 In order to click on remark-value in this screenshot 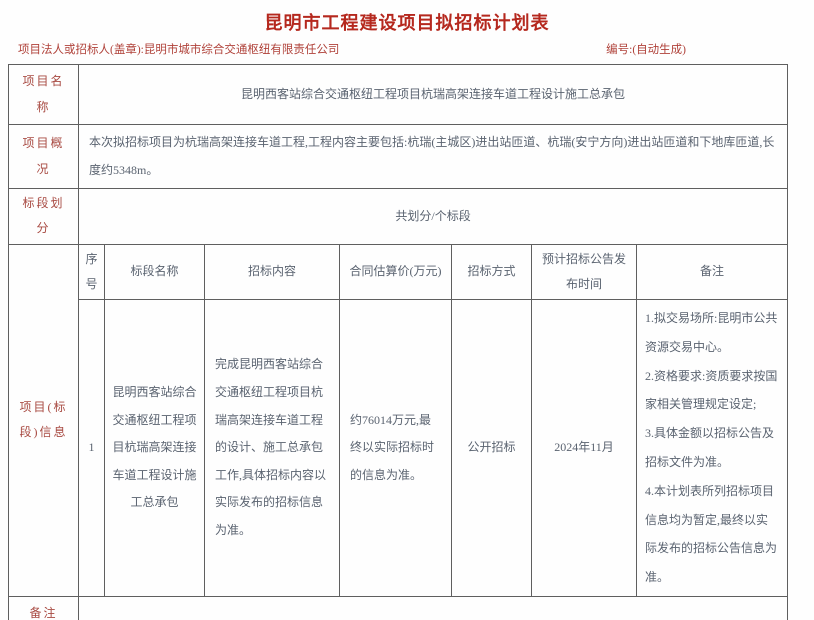, I will do `click(433, 607)`.